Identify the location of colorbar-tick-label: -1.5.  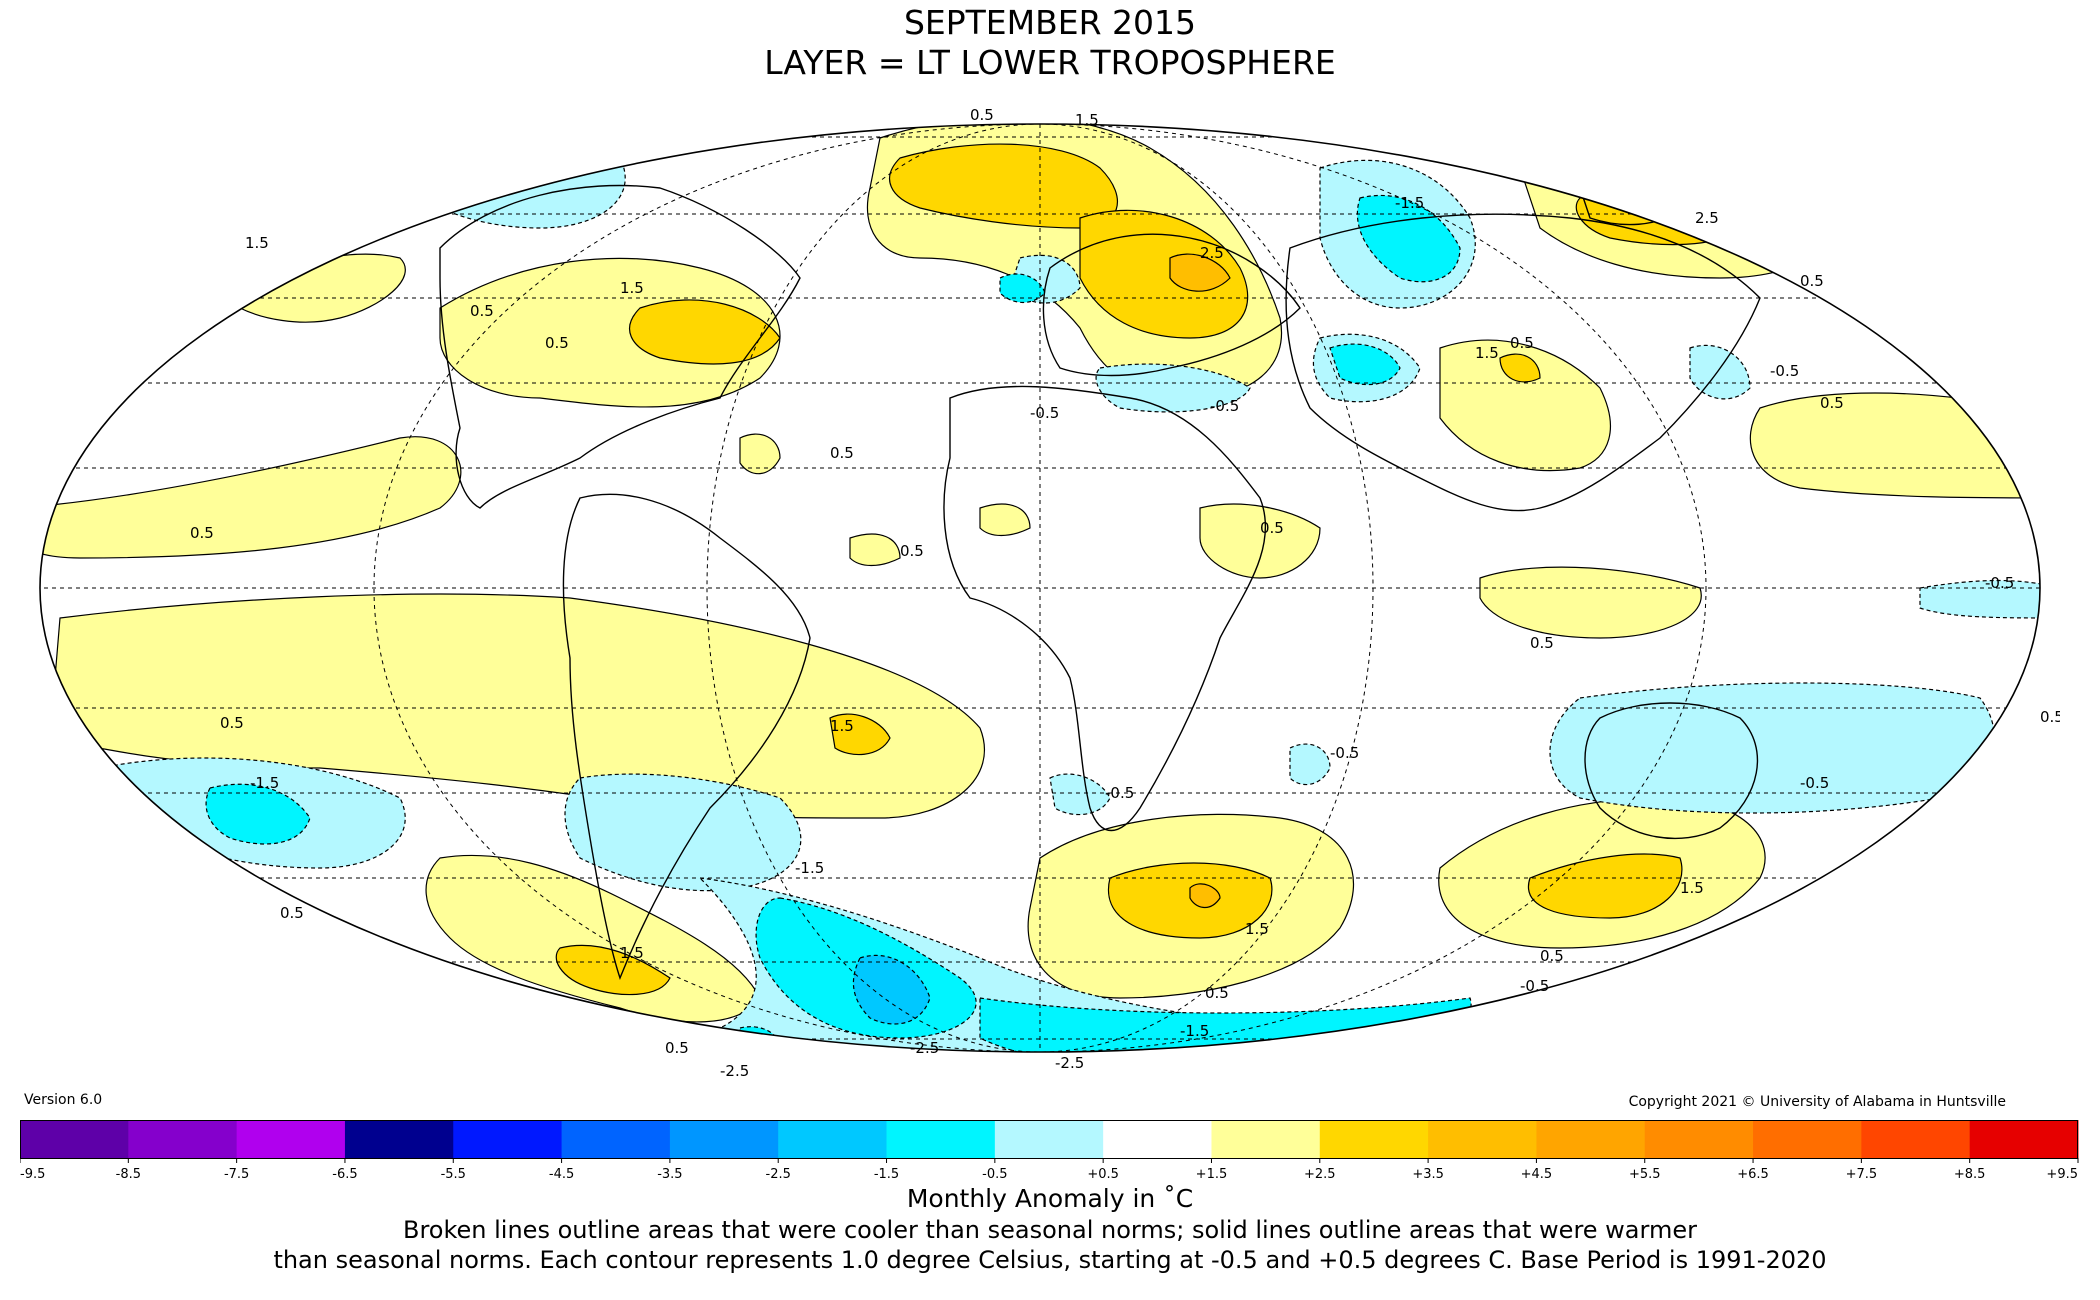
(886, 1174).